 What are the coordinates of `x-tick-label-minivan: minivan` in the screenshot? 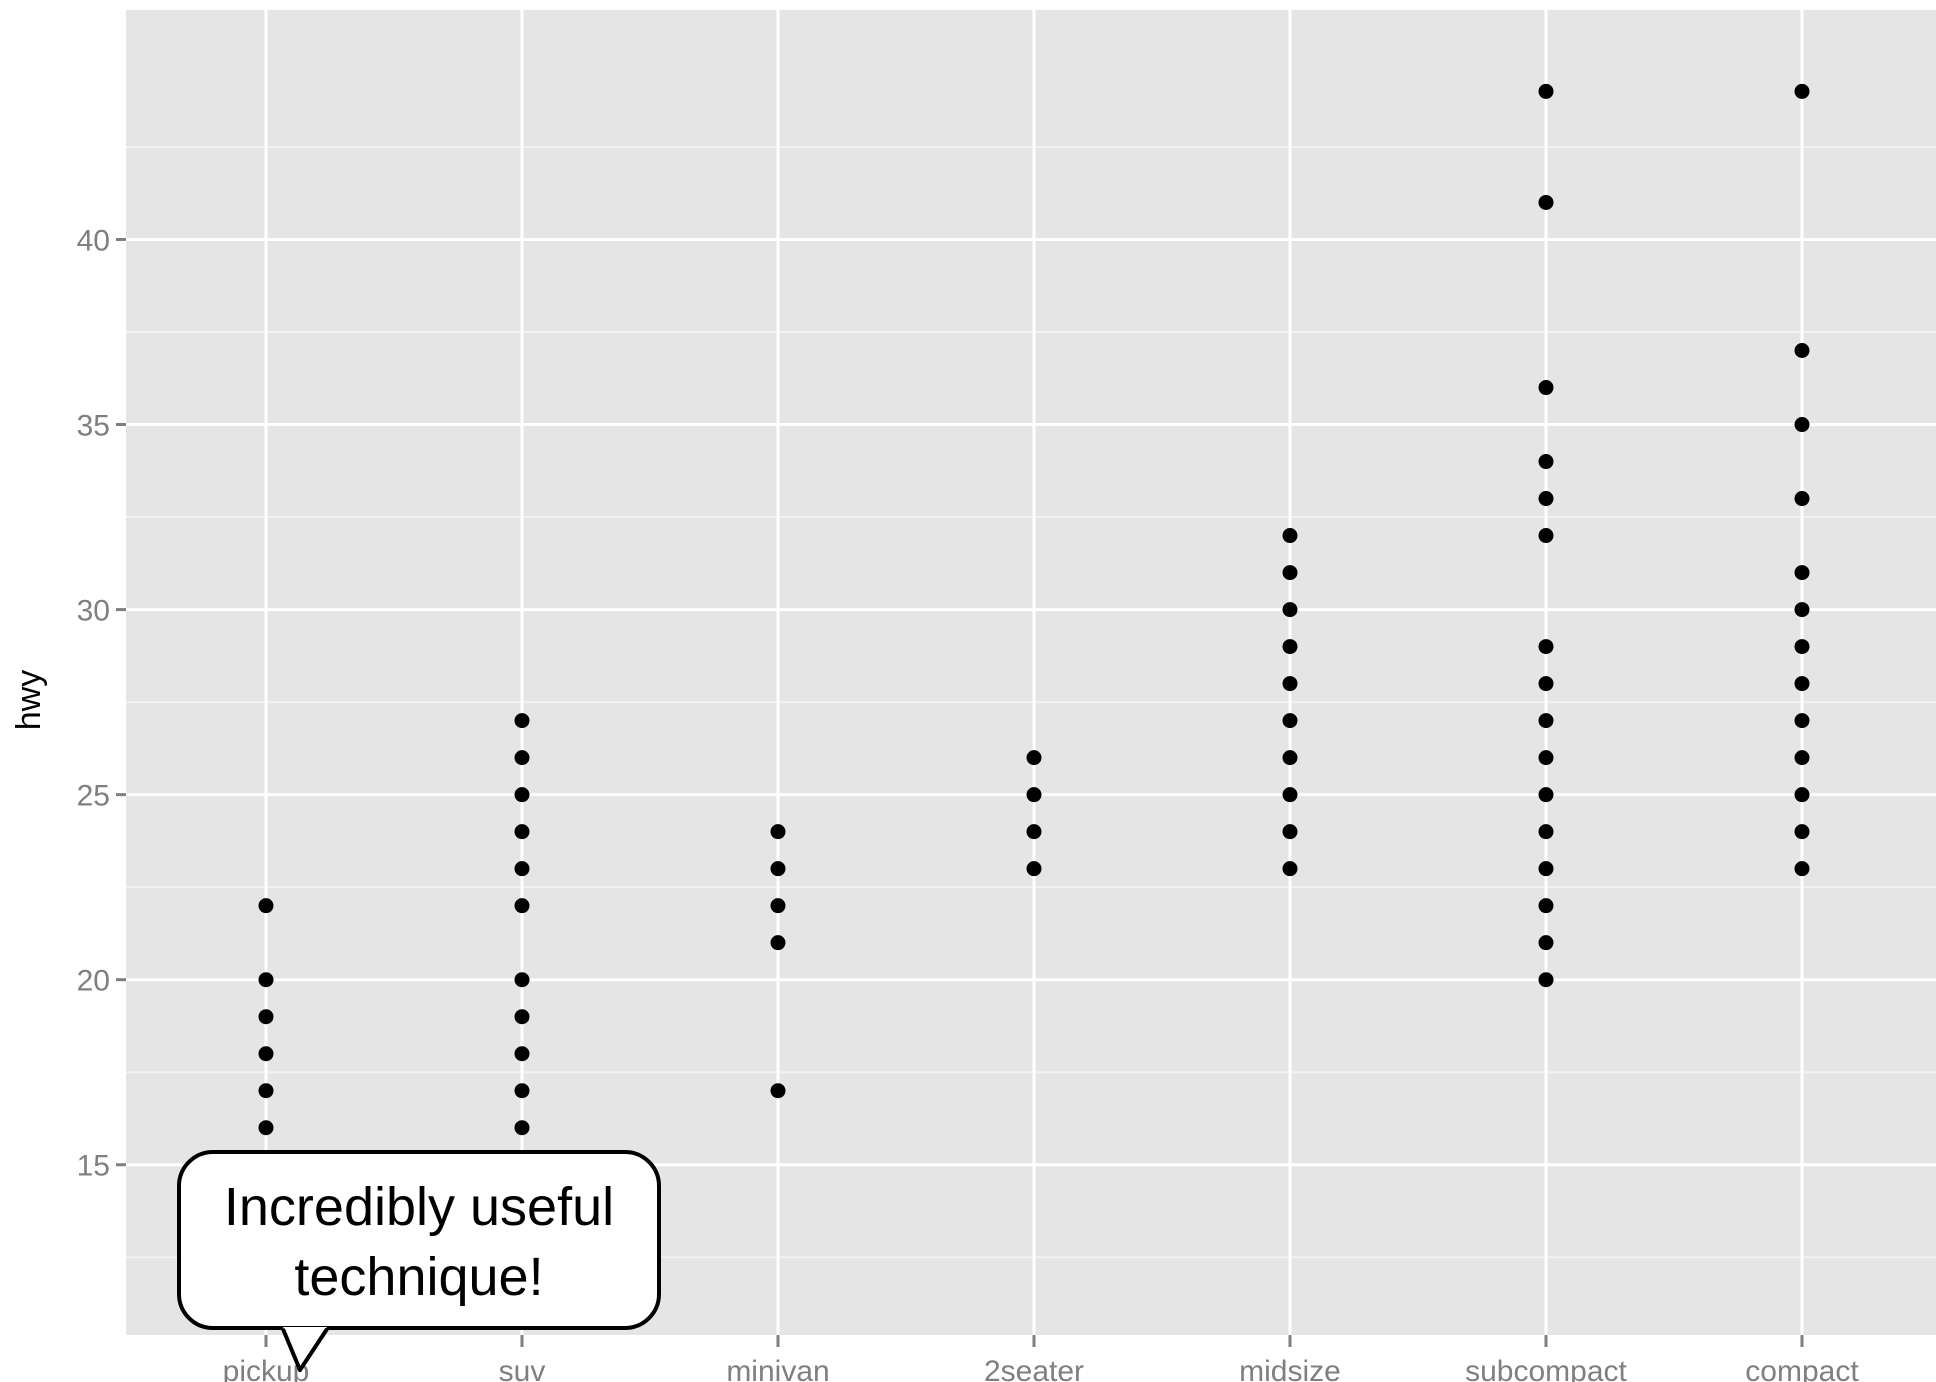 It's located at (777, 1368).